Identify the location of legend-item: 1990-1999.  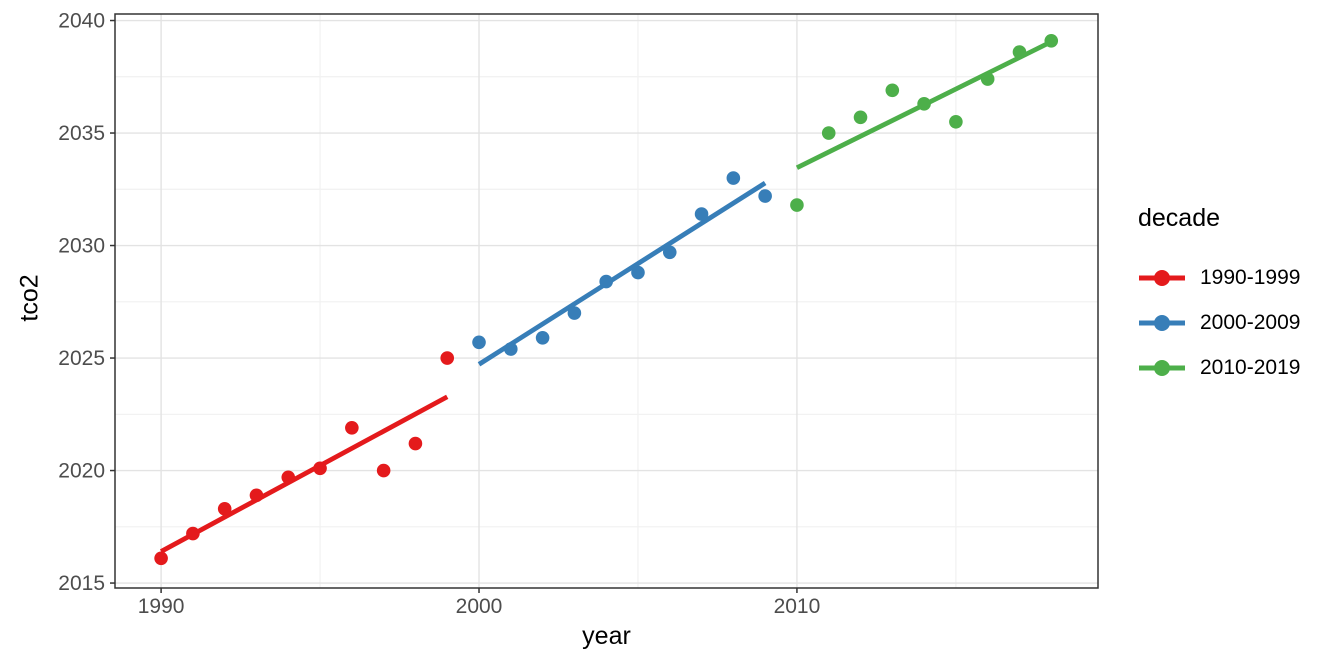
(1219, 277).